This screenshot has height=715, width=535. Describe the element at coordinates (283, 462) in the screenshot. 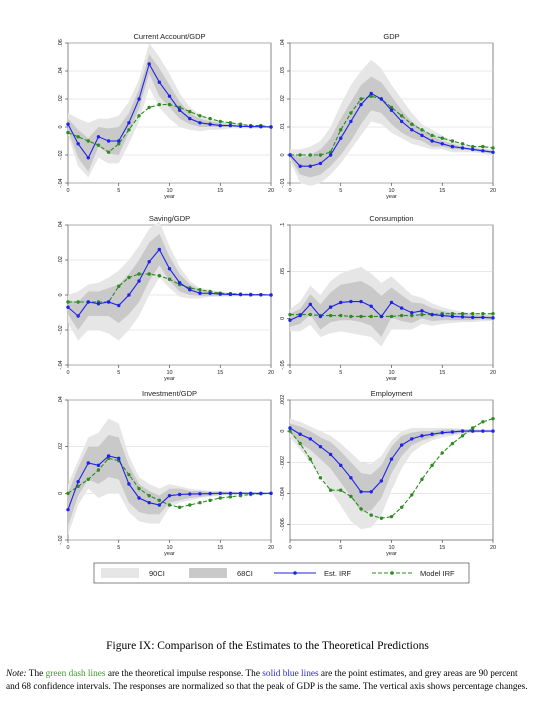

I see `y-tick-label: -.002` at that location.